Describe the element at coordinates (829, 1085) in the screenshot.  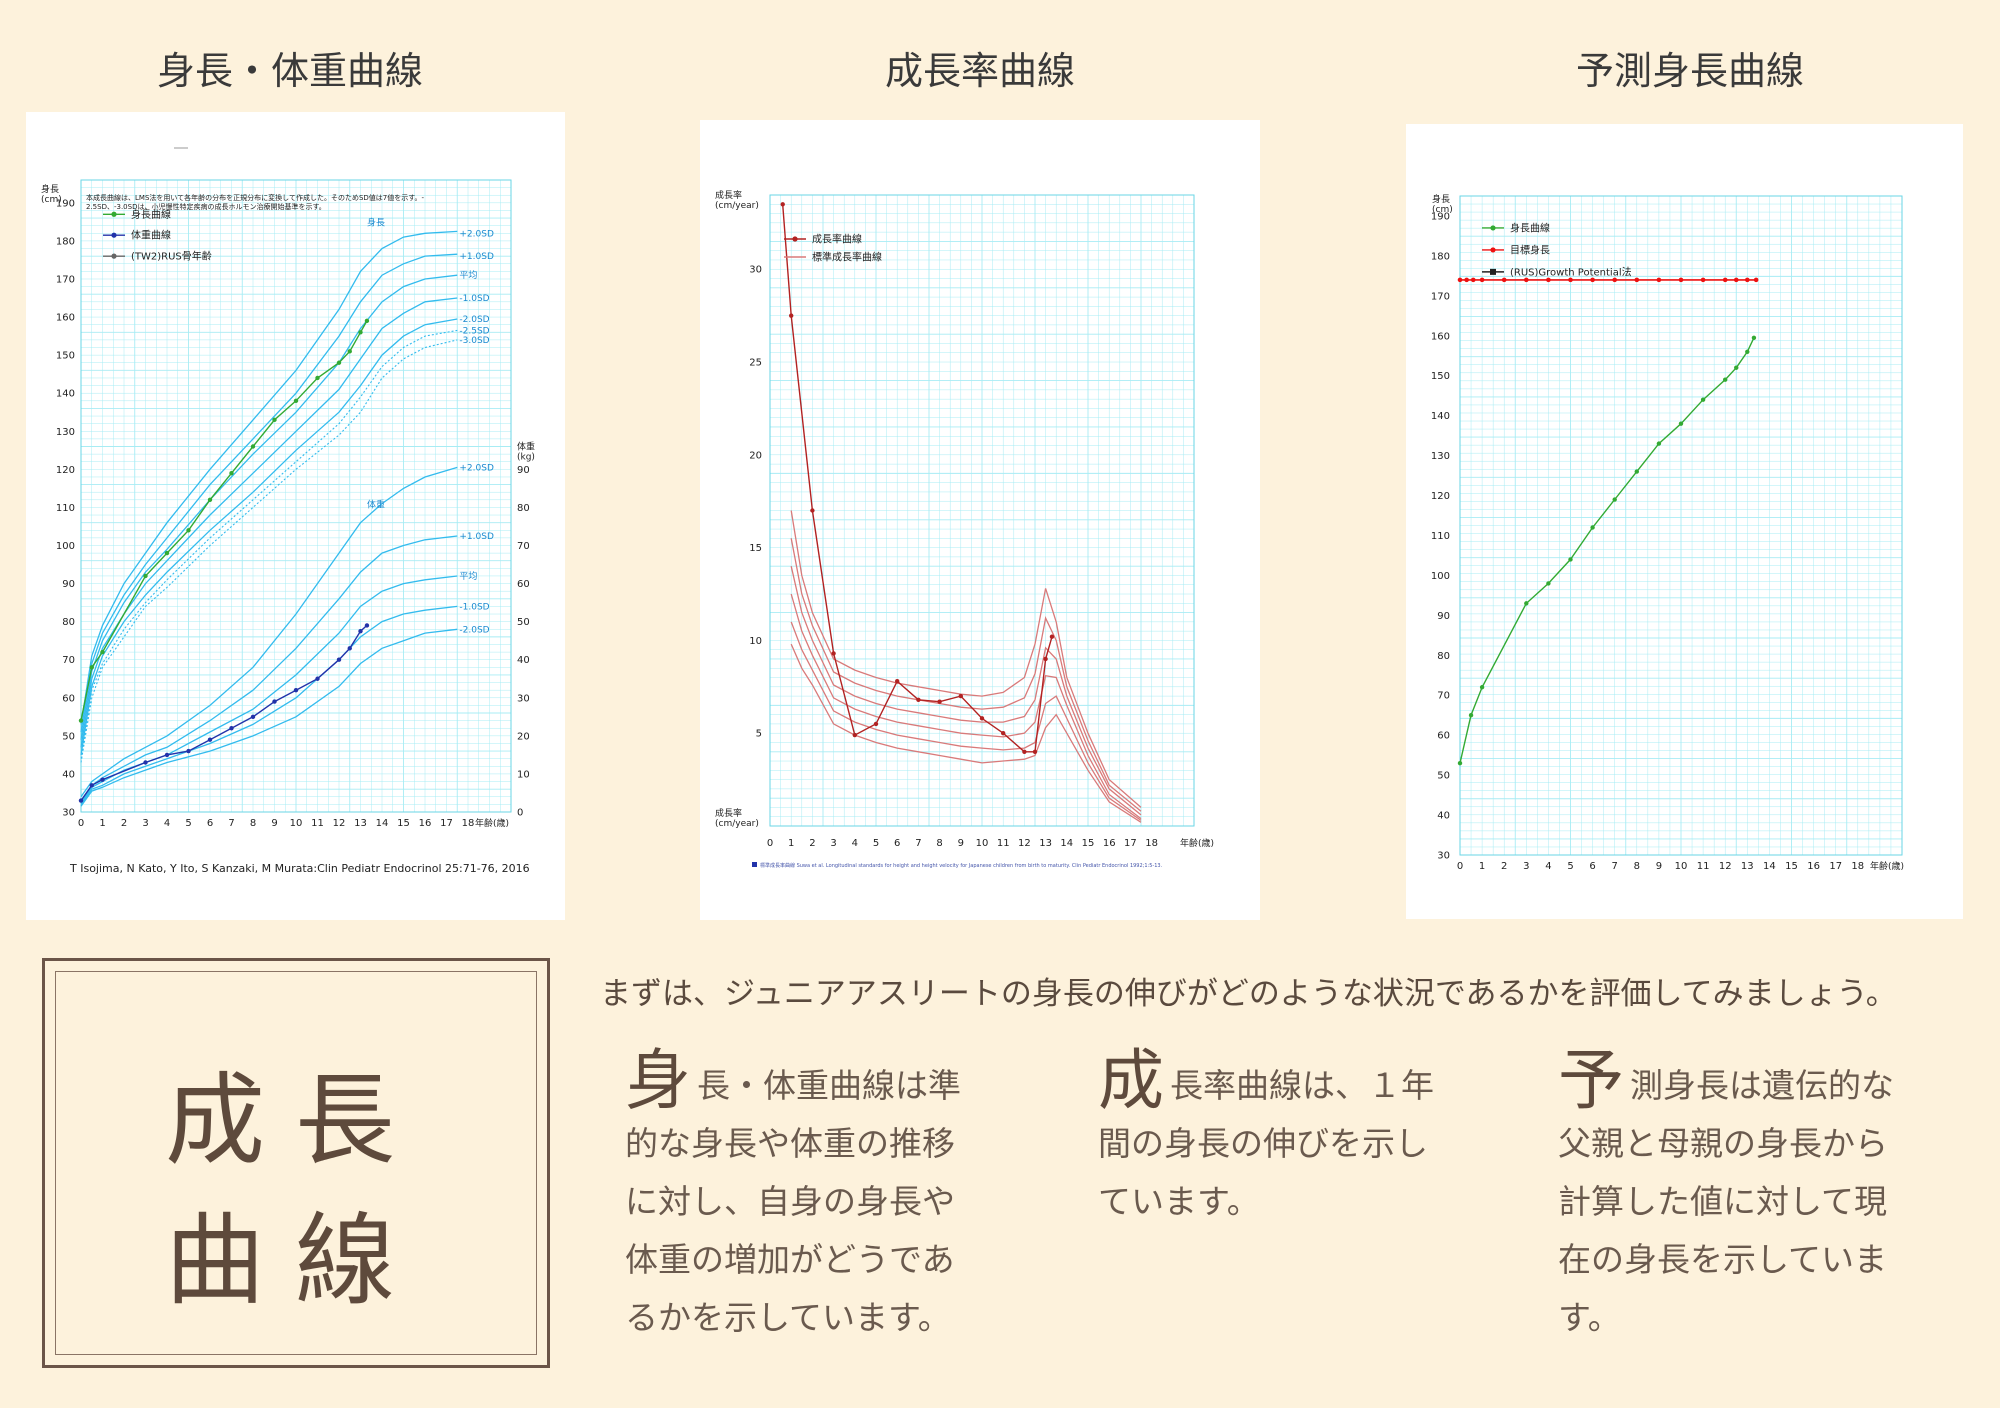
I see `col1-line1: 長・体重曲線は準` at that location.